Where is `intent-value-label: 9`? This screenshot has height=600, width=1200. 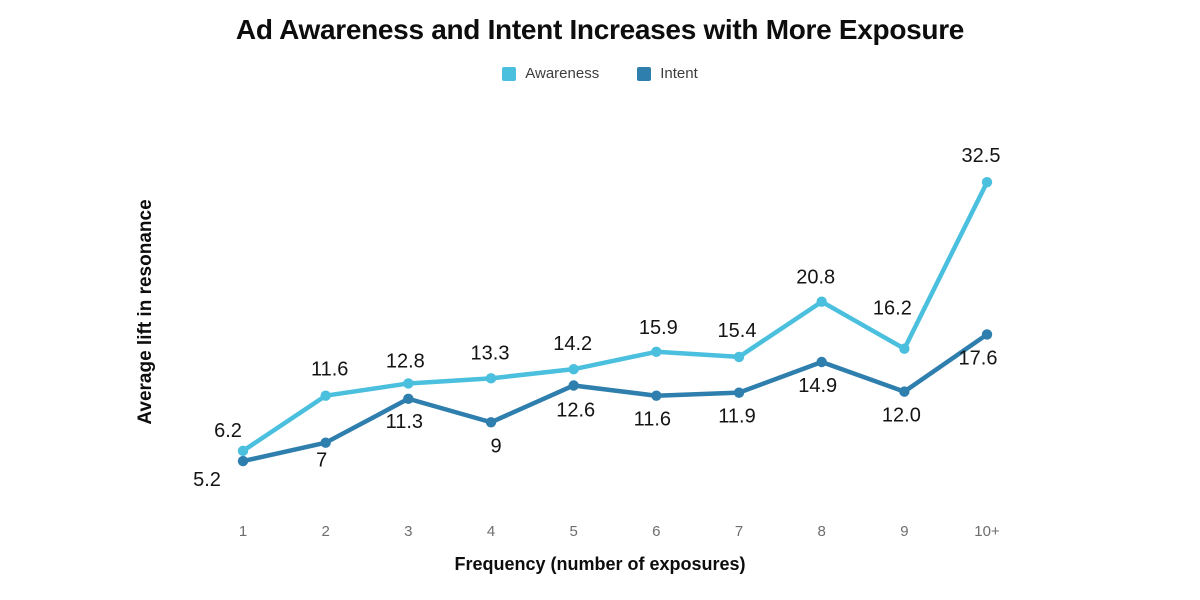
intent-value-label: 9 is located at coordinates (495, 446).